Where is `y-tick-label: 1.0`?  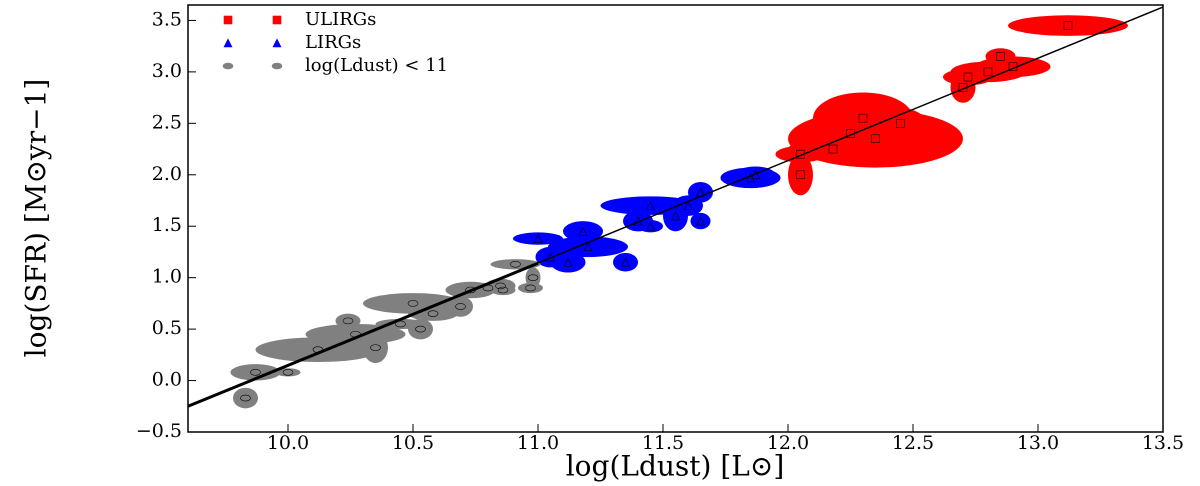 y-tick-label: 1.0 is located at coordinates (167, 277).